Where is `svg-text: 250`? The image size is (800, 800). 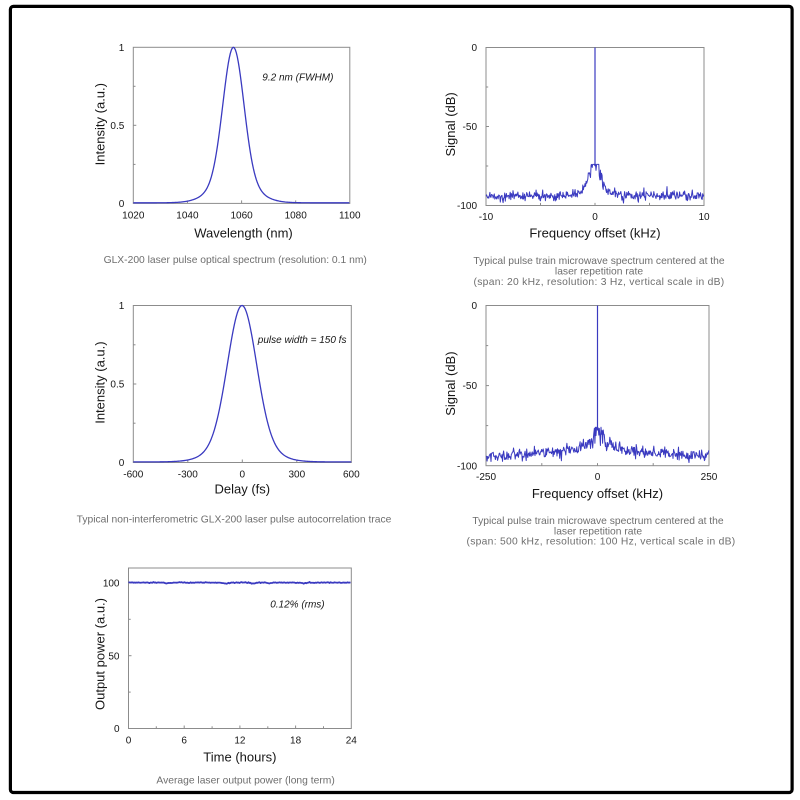 svg-text: 250 is located at coordinates (709, 477).